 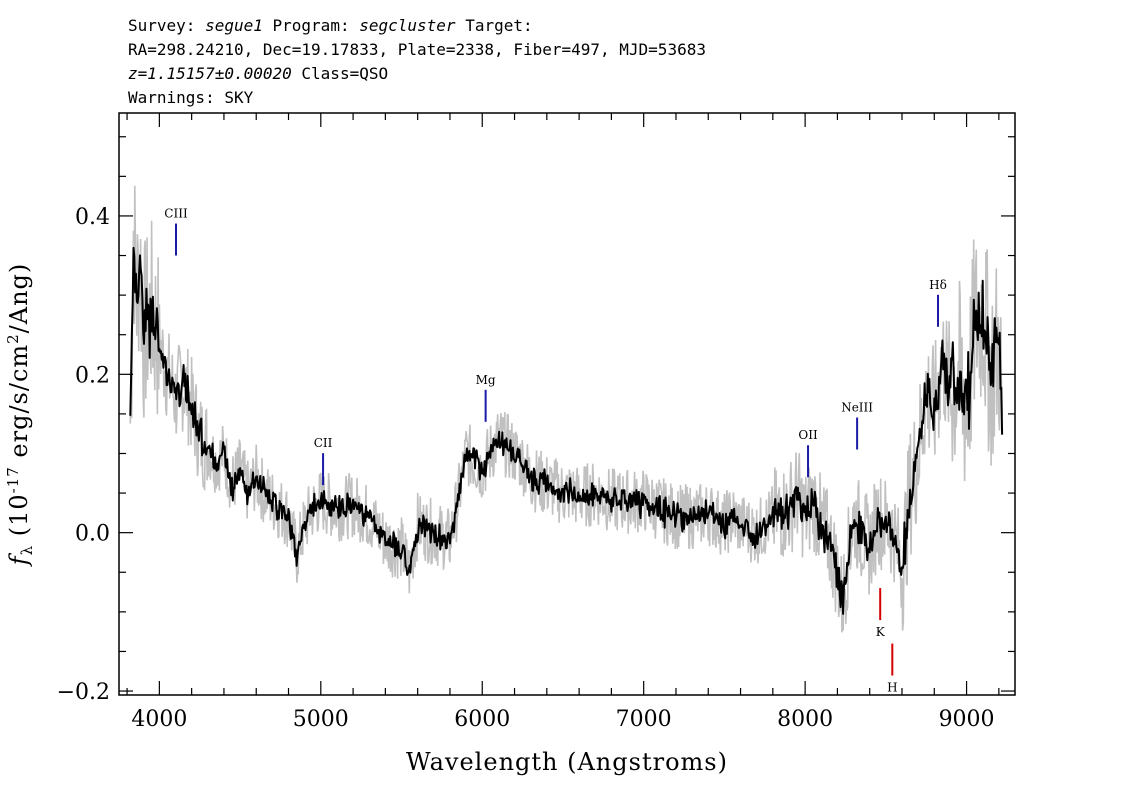 I want to click on x-tick-label: 6000, so click(x=482, y=719).